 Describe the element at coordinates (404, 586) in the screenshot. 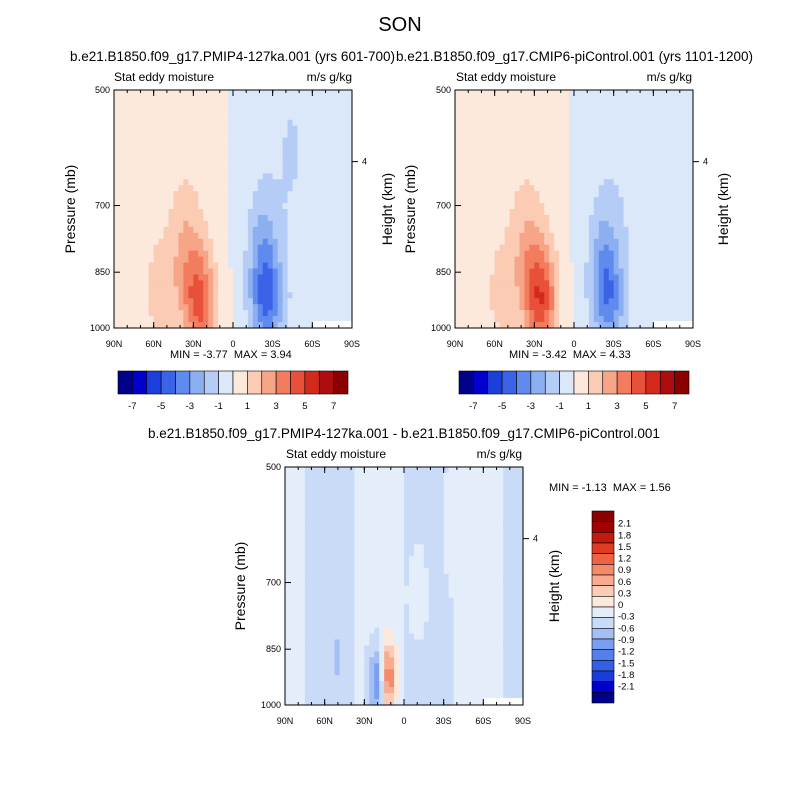

I see `heatmap-field` at that location.